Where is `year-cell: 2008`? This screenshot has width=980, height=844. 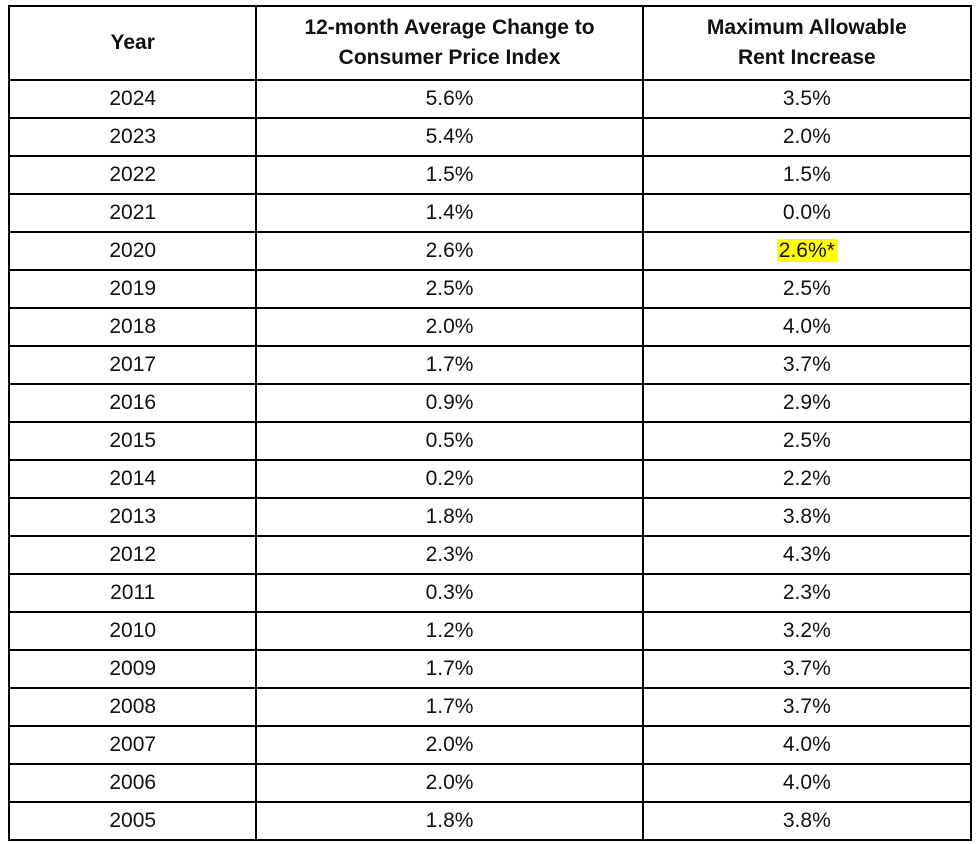
year-cell: 2008 is located at coordinates (132, 707).